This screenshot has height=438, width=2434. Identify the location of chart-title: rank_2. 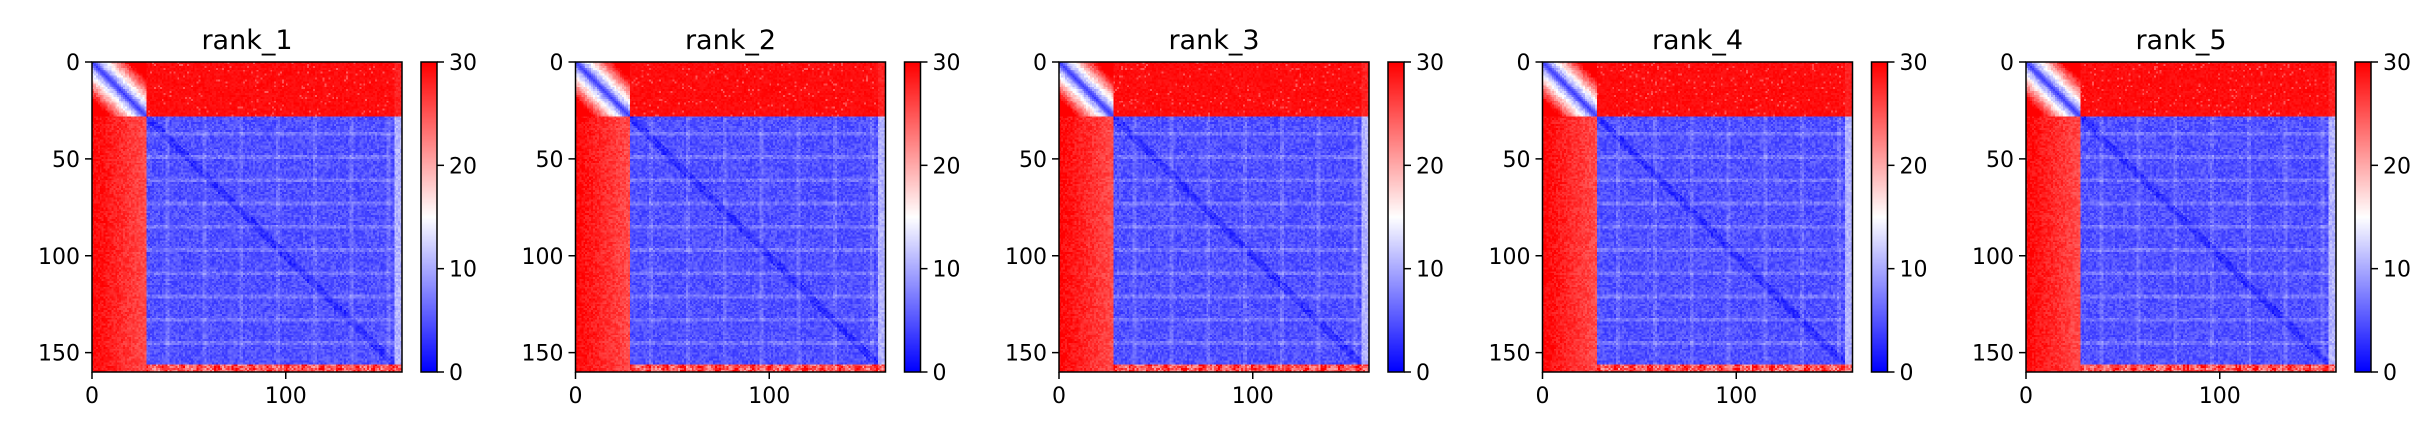
(730, 40).